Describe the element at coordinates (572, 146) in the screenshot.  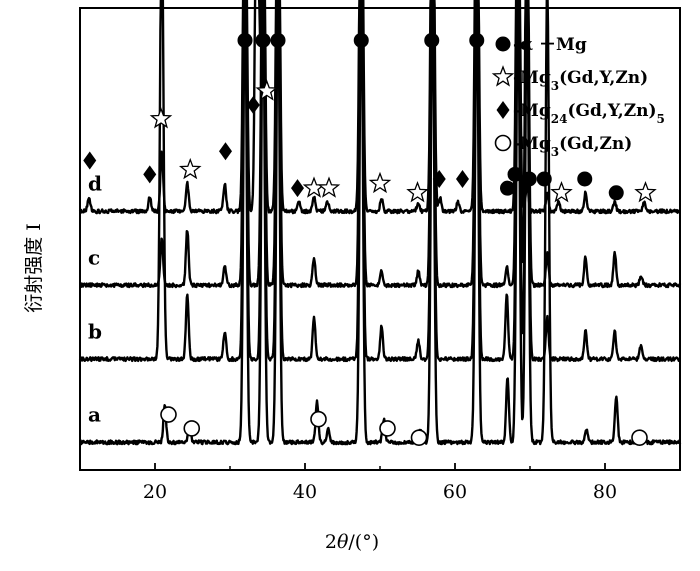
I see `legend-text: -Mg3(Gd,Zn)` at that location.